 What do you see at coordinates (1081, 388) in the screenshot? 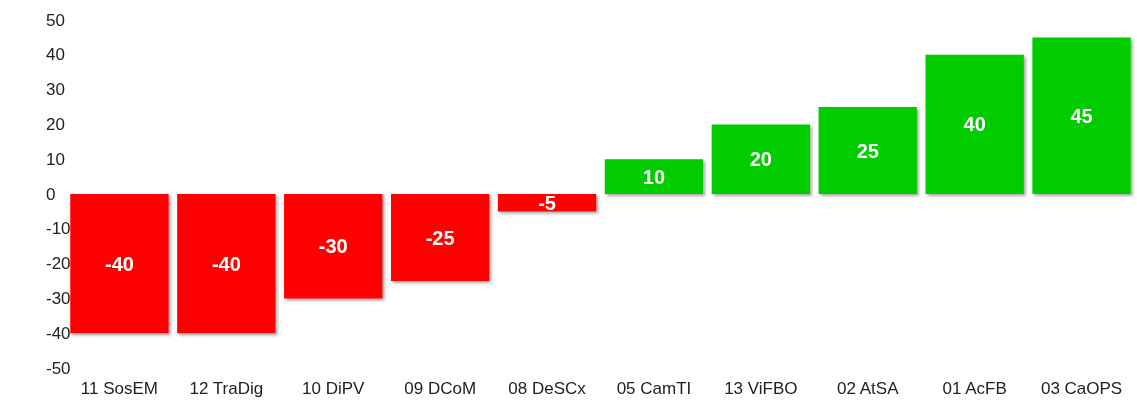
I see `x-tick-label: 03 CaOPS` at bounding box center [1081, 388].